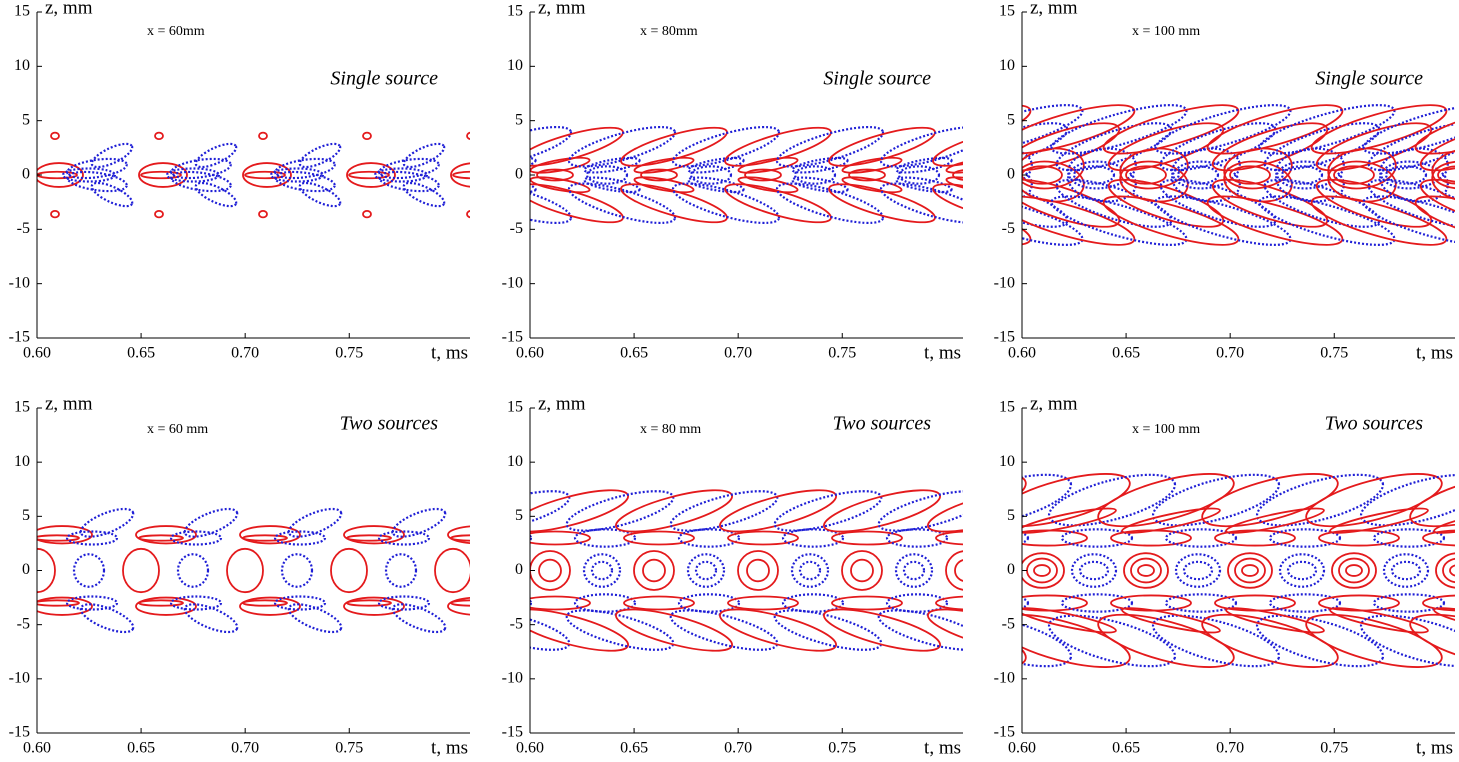 The width and height of the screenshot is (1459, 762). I want to click on x-tick-label: 0.75, so click(349, 748).